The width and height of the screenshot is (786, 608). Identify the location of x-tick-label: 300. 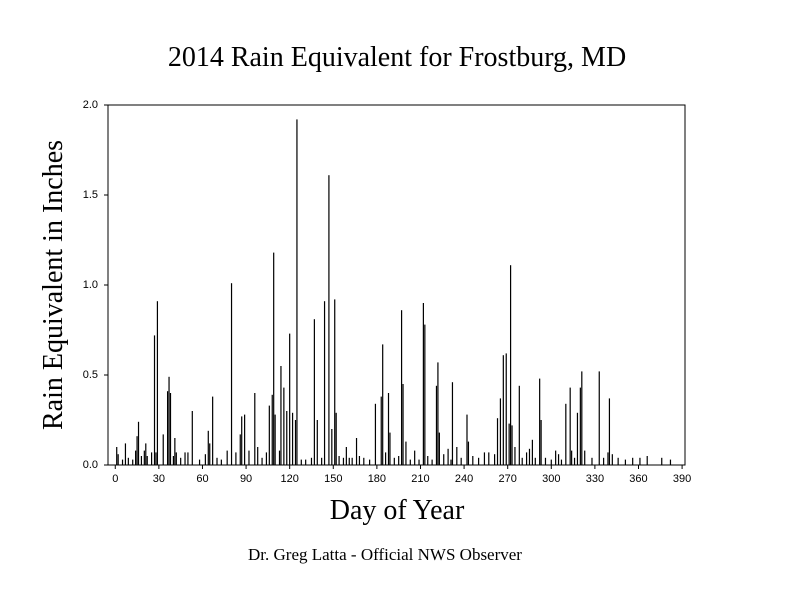
(551, 479).